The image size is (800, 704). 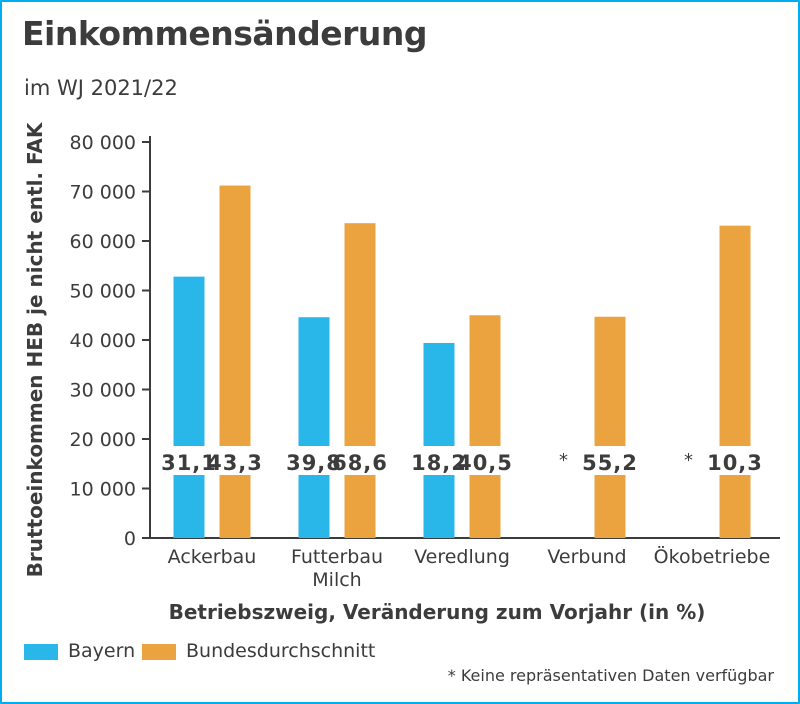 What do you see at coordinates (103, 341) in the screenshot?
I see `y-tick-label: 40 000` at bounding box center [103, 341].